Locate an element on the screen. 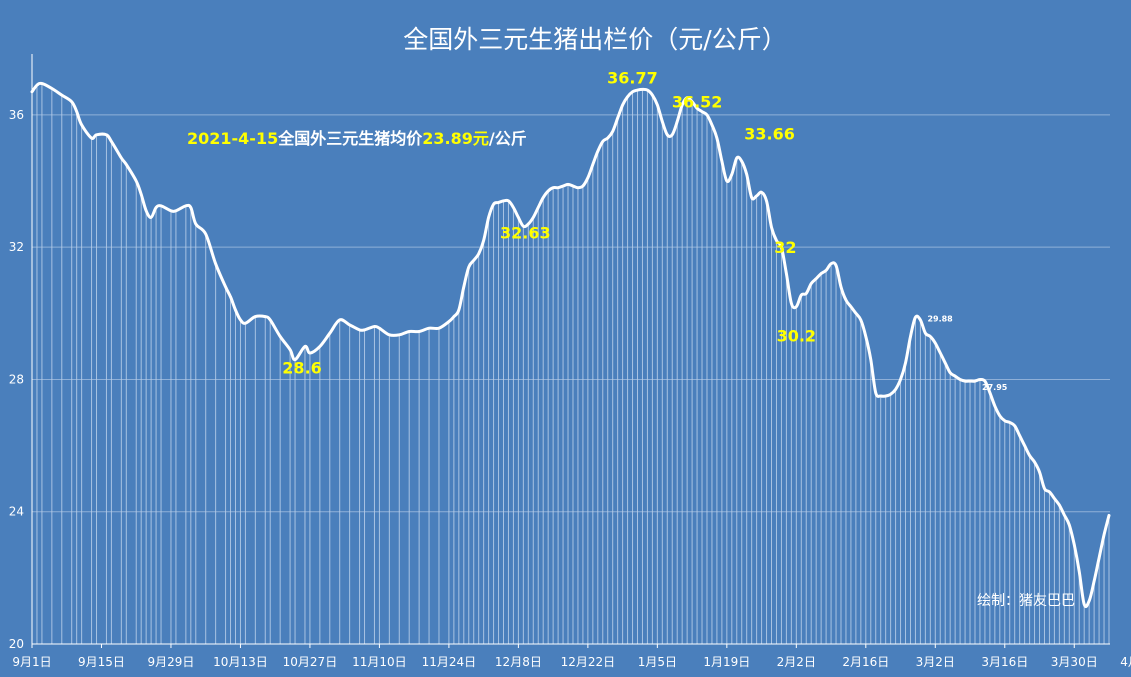 Image resolution: width=1131 pixels, height=677 pixels. x-tick-label: 3月16日 is located at coordinates (1004, 662).